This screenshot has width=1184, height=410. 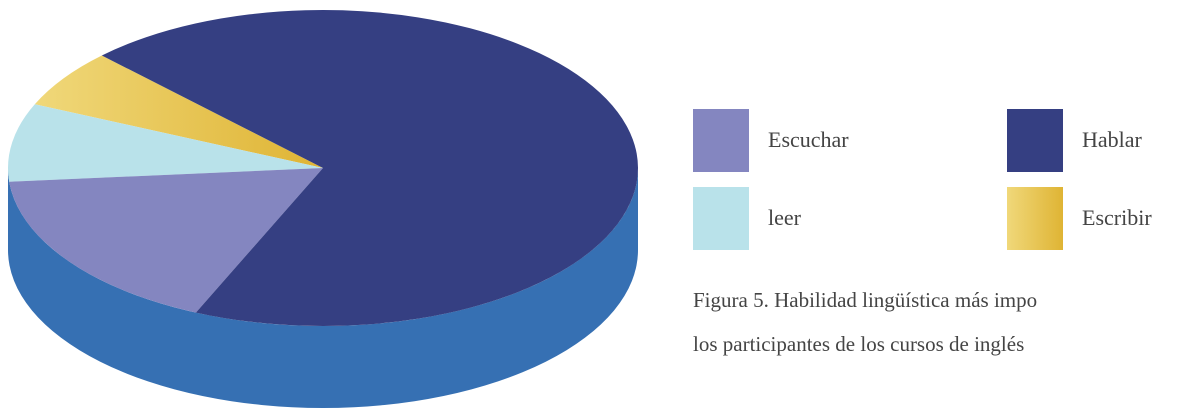 I want to click on caption: Figura 5. Habilidad lingüística más impo, so click(x=865, y=300).